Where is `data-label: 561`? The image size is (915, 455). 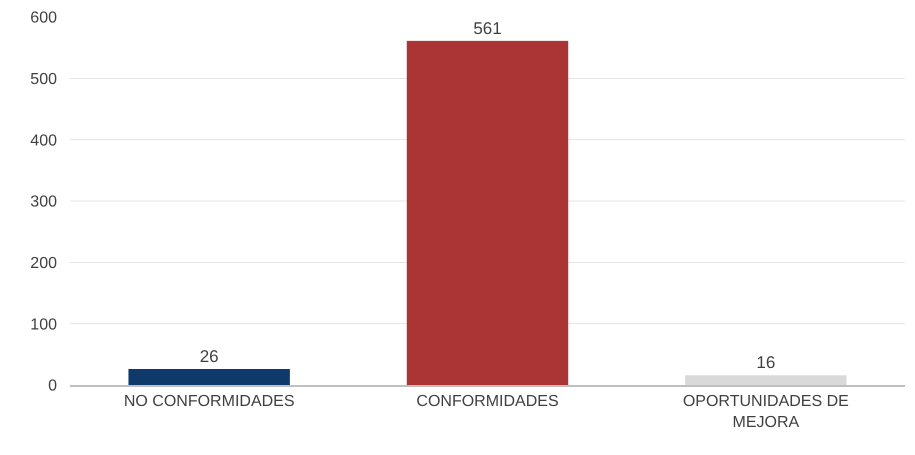 data-label: 561 is located at coordinates (487, 28).